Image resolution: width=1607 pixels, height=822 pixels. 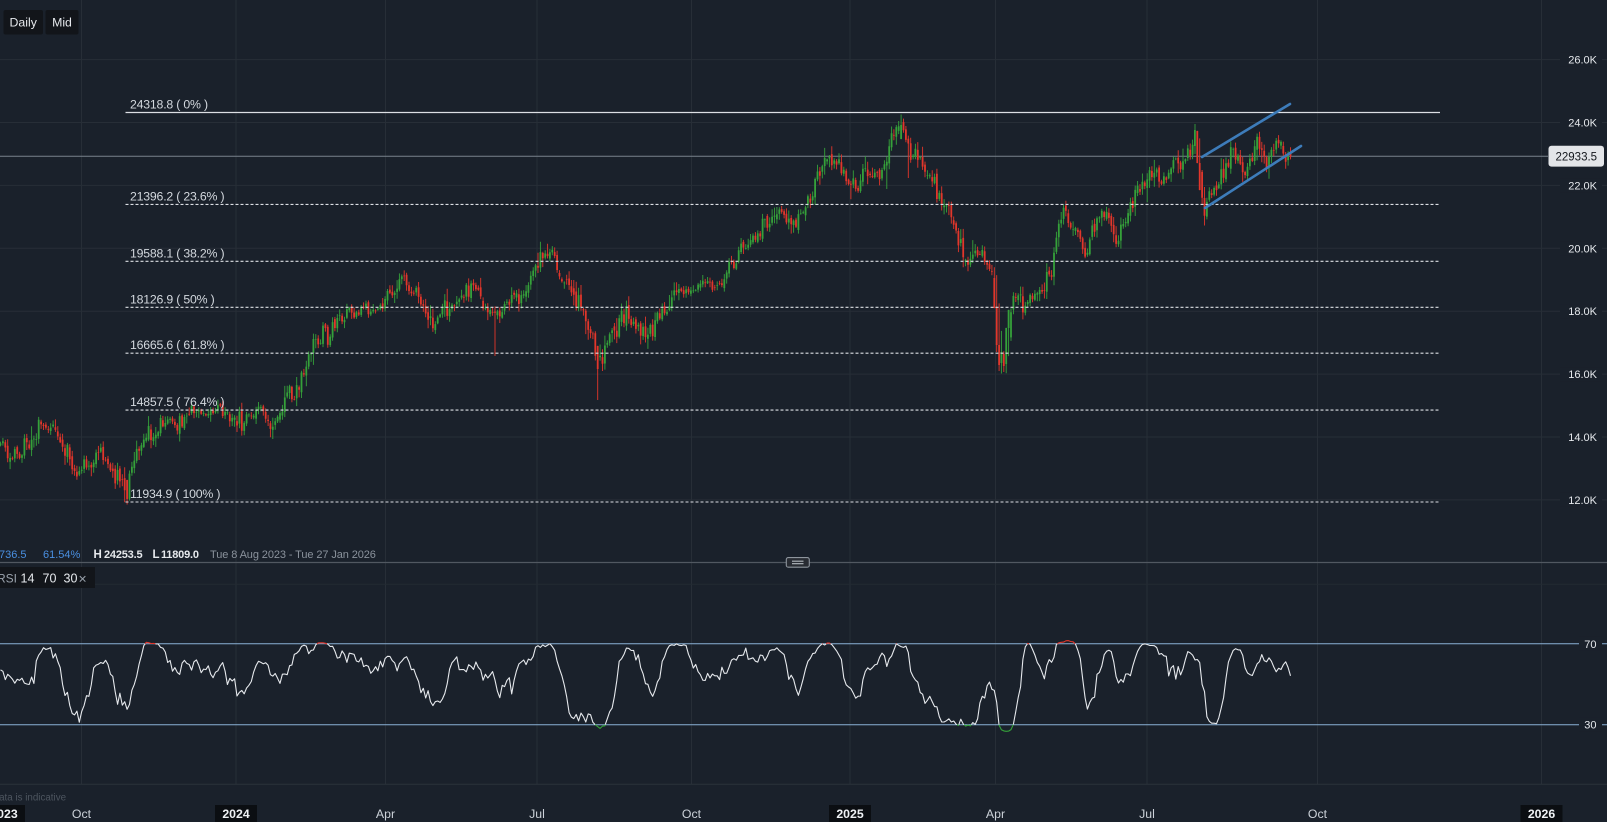 What do you see at coordinates (24, 23) in the screenshot?
I see `svg-text: Daily` at bounding box center [24, 23].